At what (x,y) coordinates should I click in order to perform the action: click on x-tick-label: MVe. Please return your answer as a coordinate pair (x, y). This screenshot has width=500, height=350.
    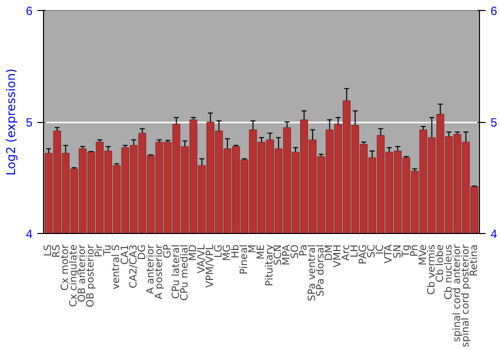
    Looking at the image, I should click on (423, 255).